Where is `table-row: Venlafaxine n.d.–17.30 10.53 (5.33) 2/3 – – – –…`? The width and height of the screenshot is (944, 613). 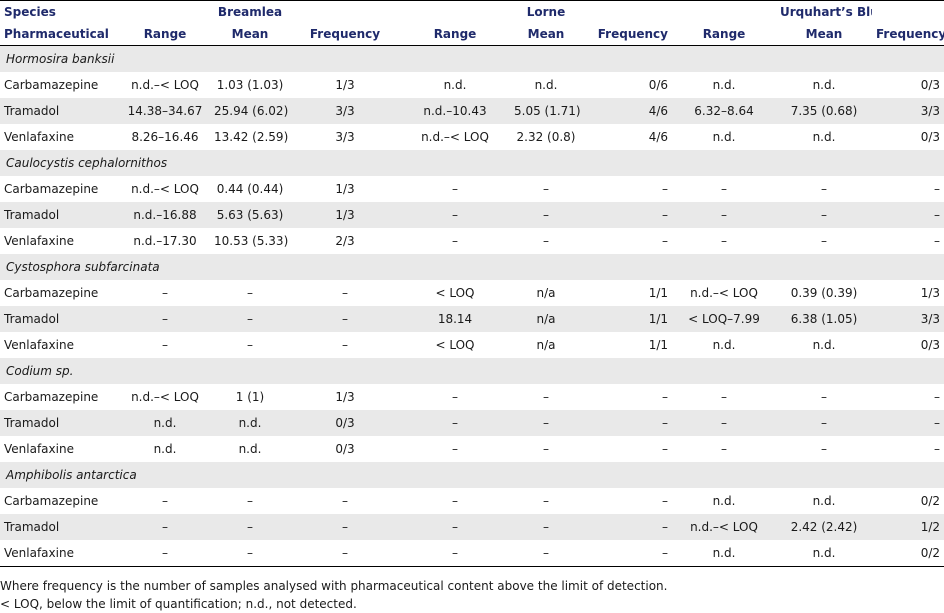 table-row: Venlafaxine n.d.–17.30 10.53 (5.33) 2/3 – – – –… is located at coordinates (472, 241).